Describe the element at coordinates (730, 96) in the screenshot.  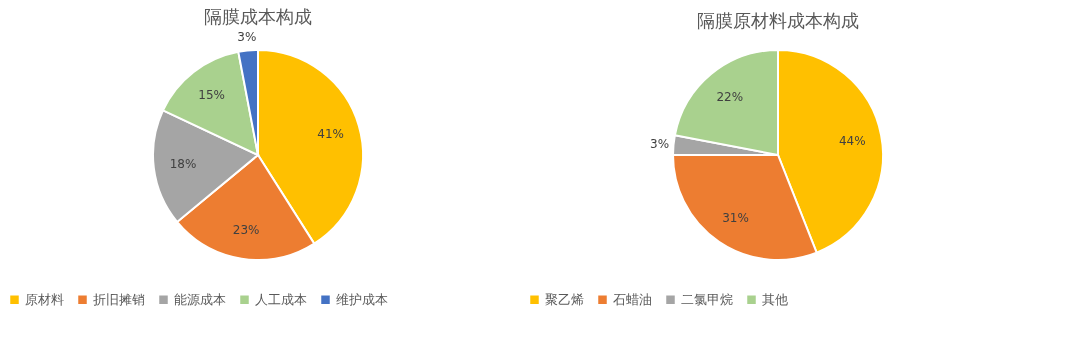
I see `data-label: 22%` at that location.